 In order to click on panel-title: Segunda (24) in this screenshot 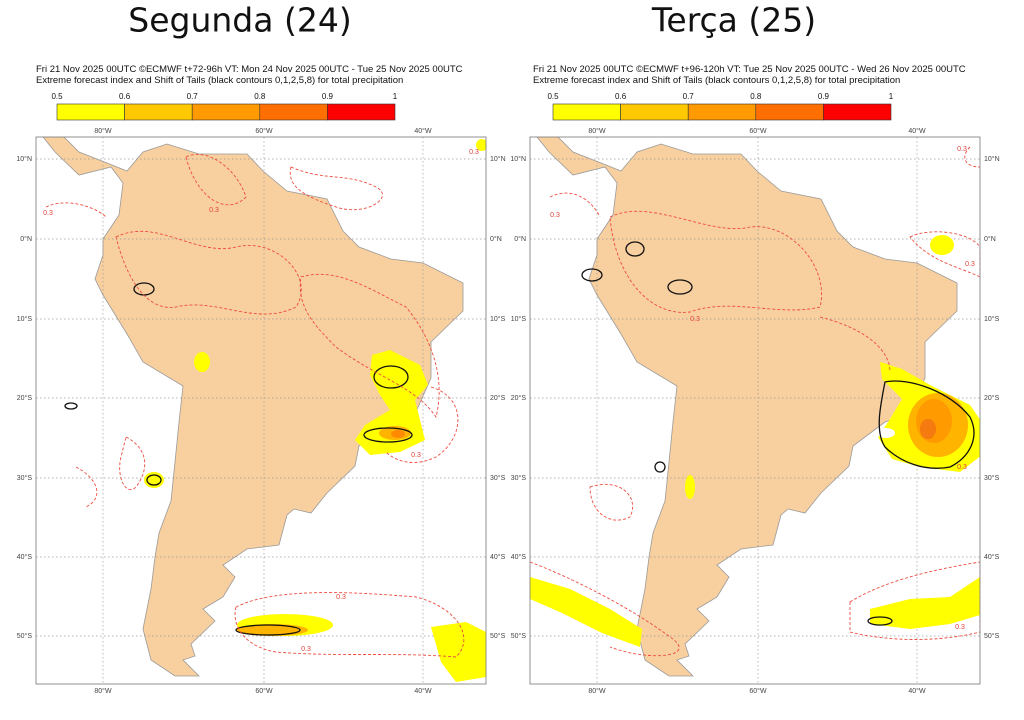, I will do `click(239, 20)`.